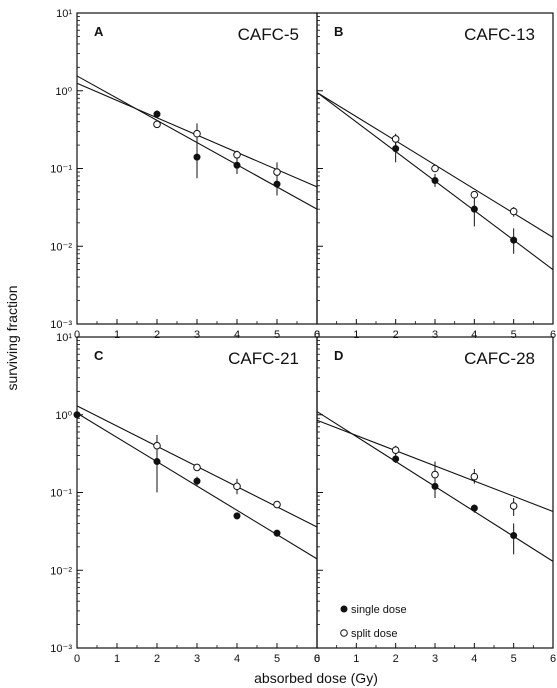  I want to click on panel-letter: D, so click(338, 355).